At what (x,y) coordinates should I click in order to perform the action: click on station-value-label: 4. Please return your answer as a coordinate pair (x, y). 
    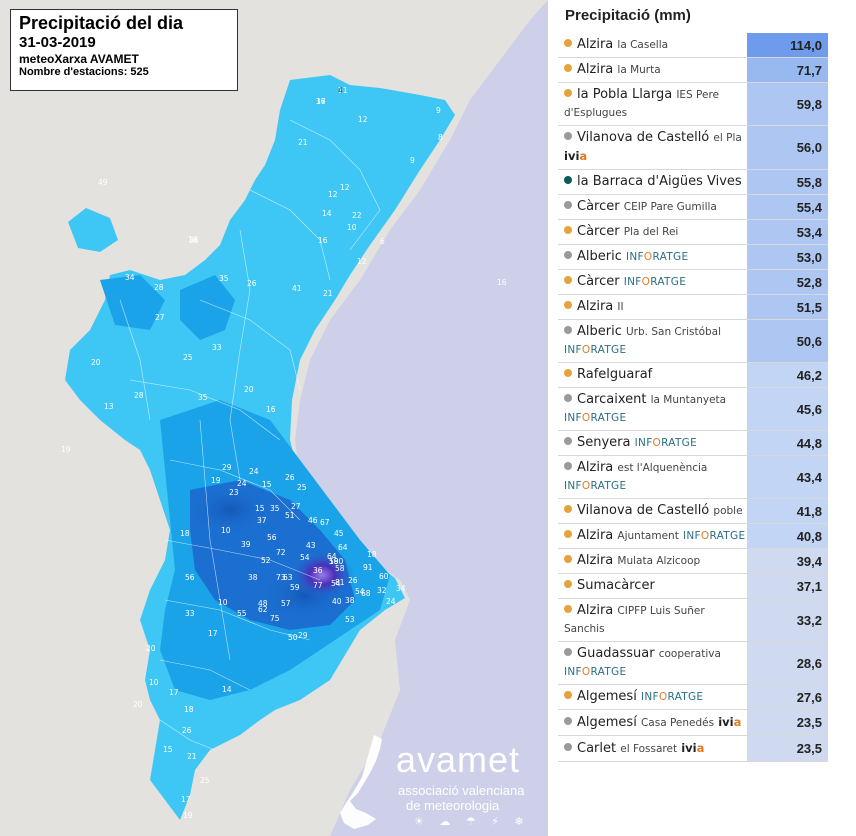
    Looking at the image, I should click on (340, 90).